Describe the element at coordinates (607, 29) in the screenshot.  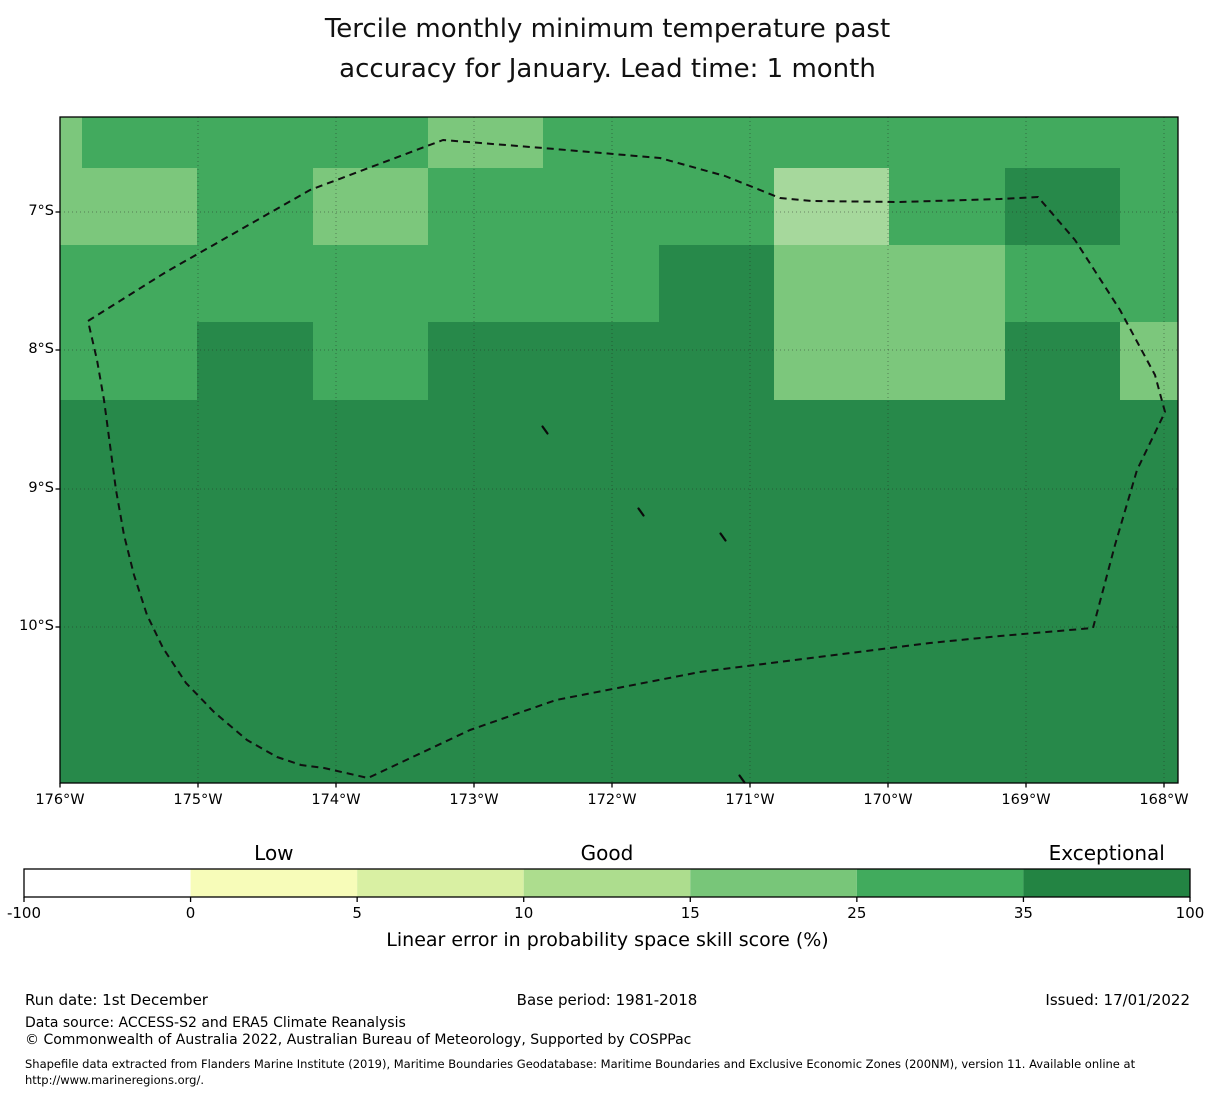
I see `chart-title-line1: Tercile monthly minimum temperature past` at that location.